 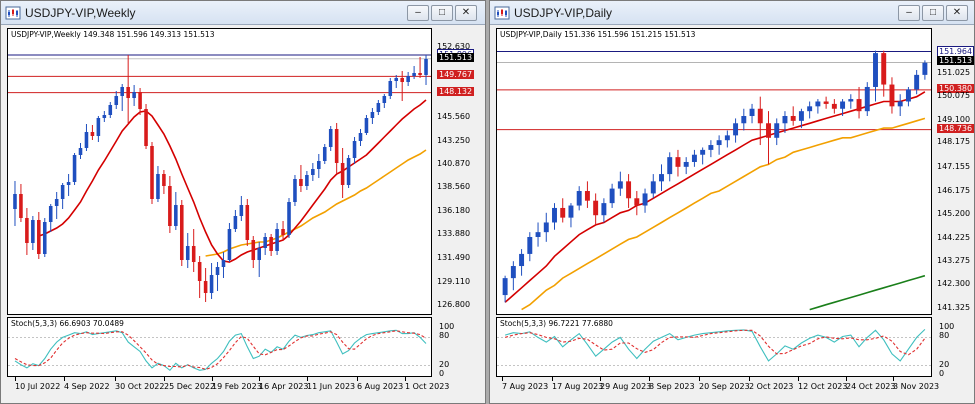 What do you see at coordinates (454, 258) in the screenshot?
I see `price-tick-label: 131.490` at bounding box center [454, 258].